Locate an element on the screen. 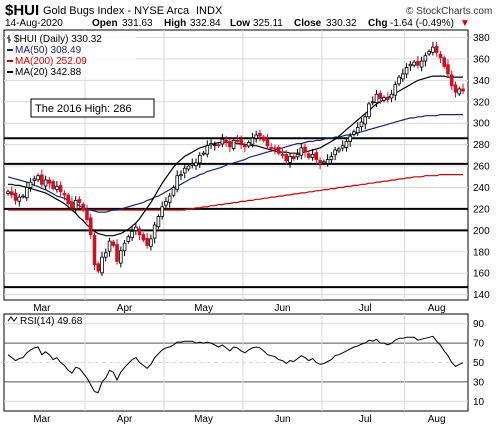  index-name: Gold Bugs Index - NYSE Arca is located at coordinates (116, 11).